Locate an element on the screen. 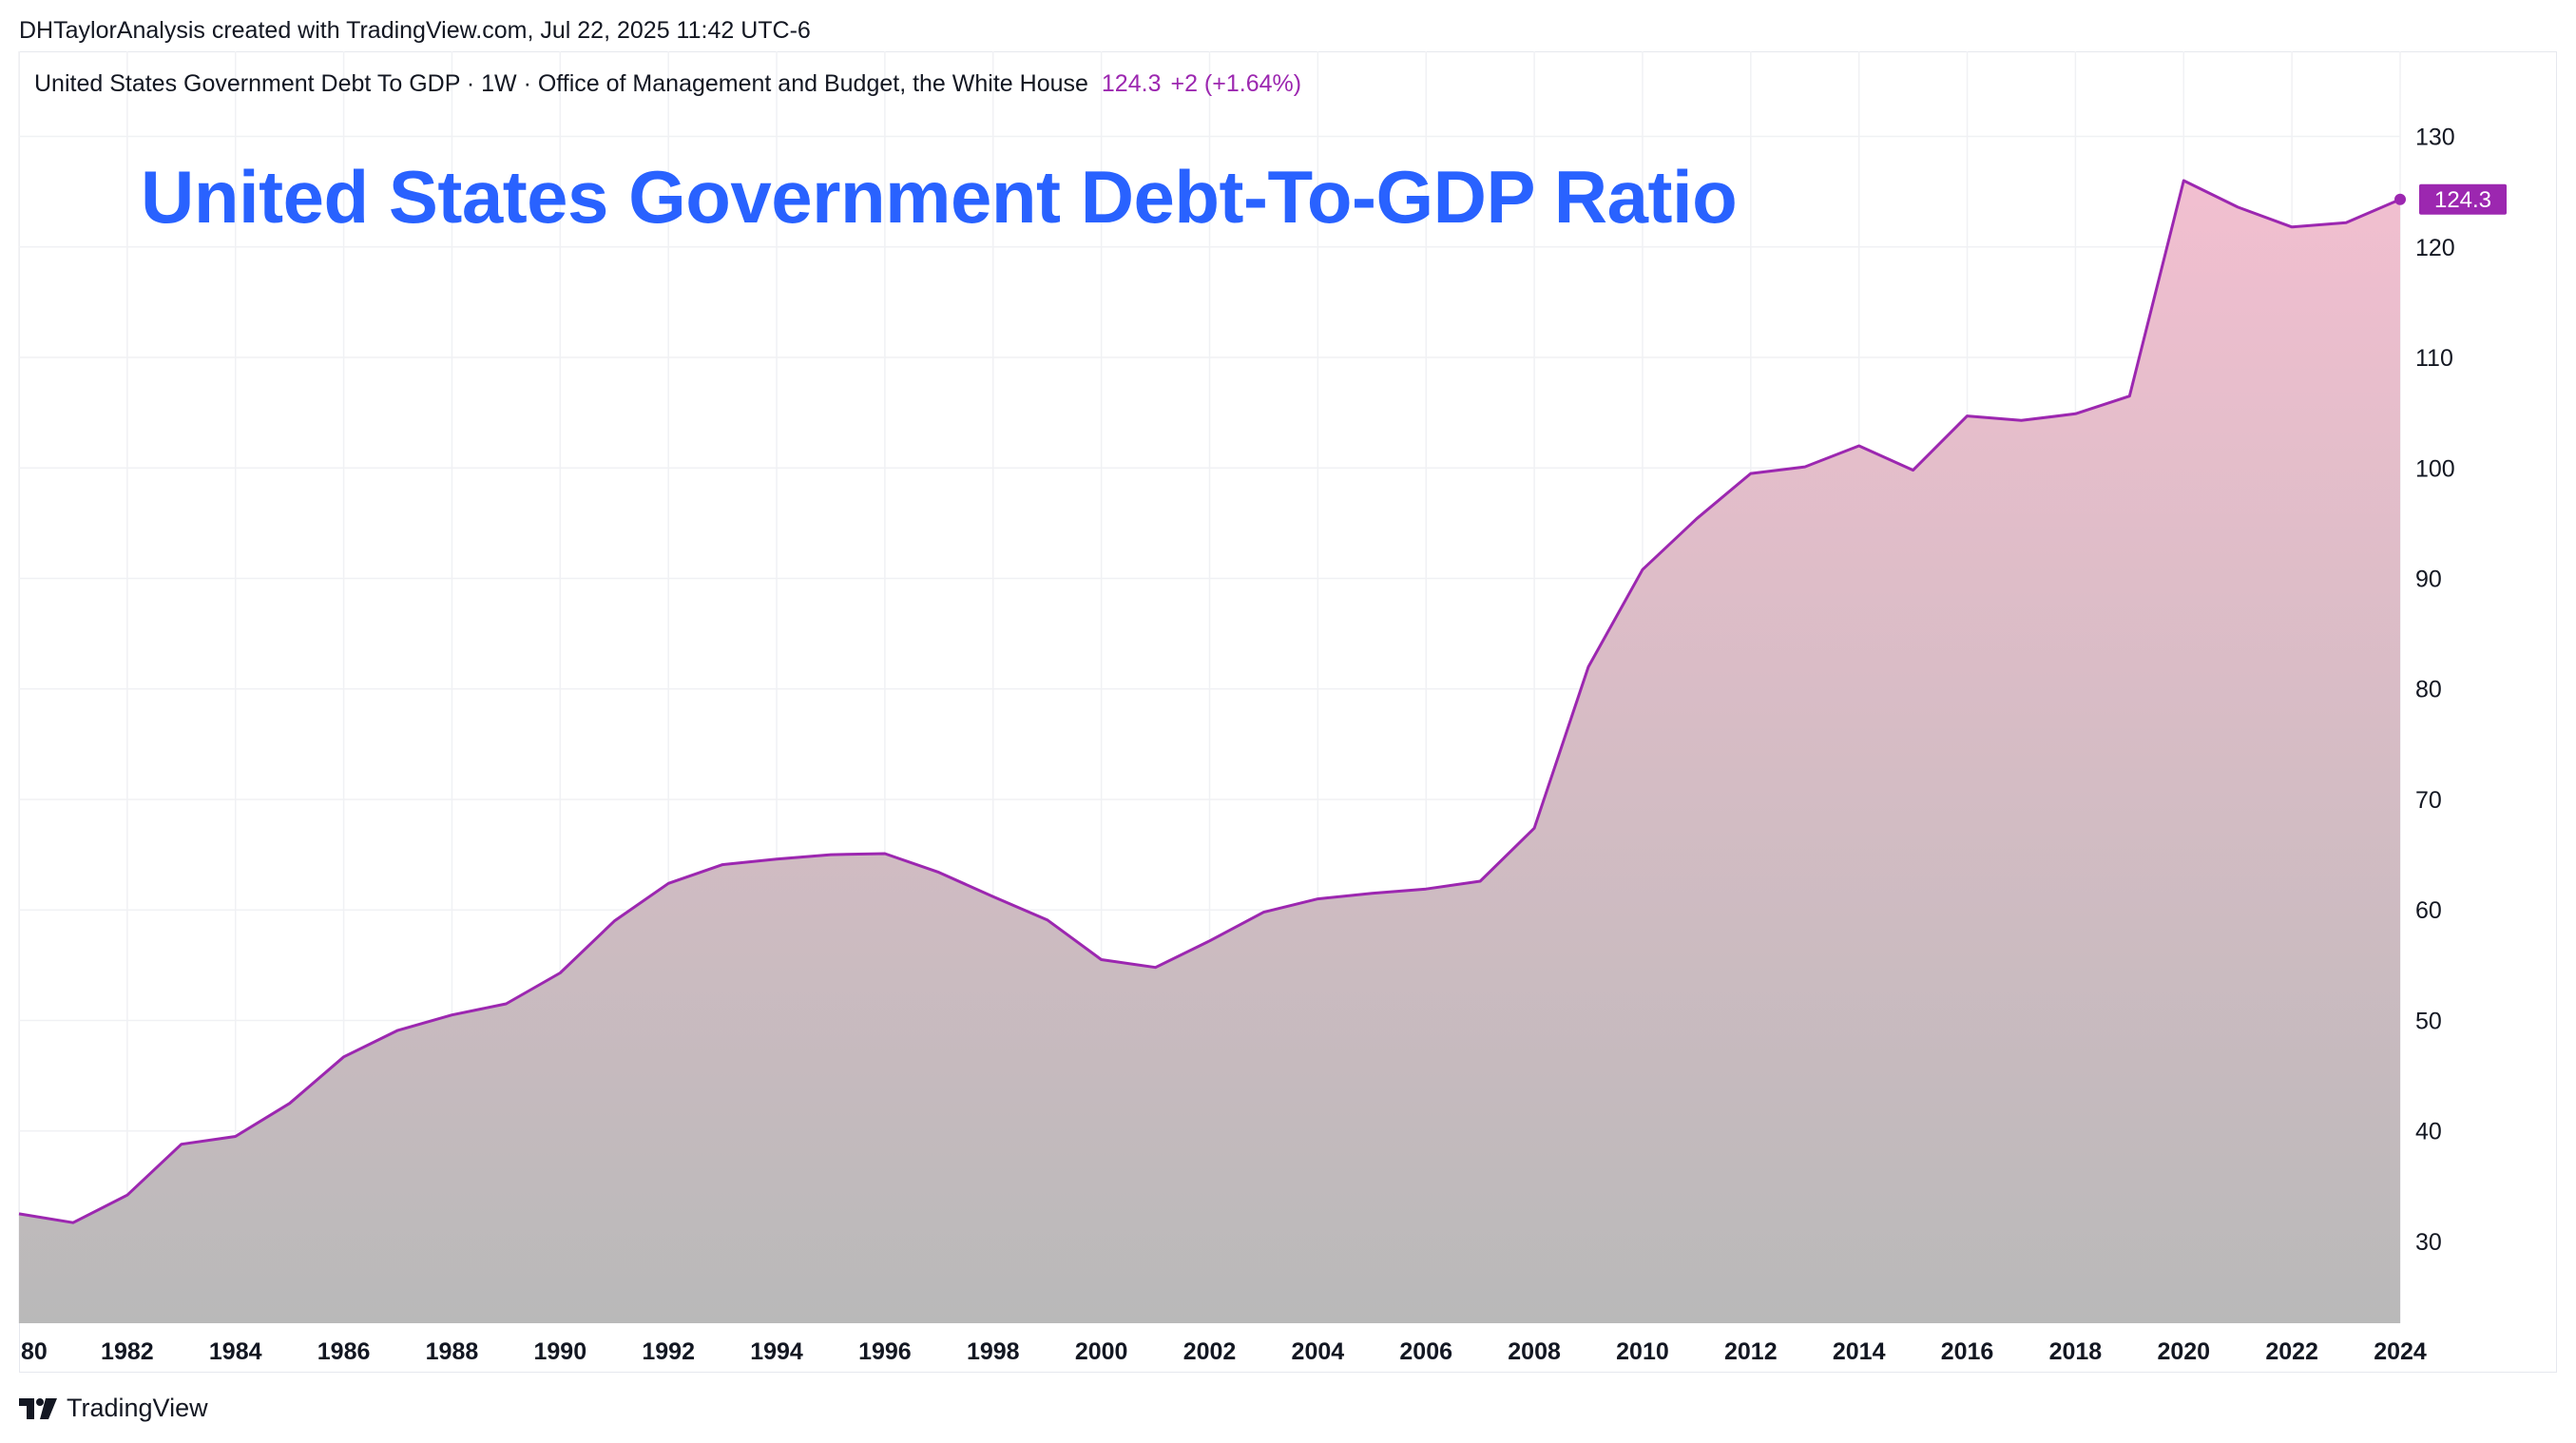  x-tick-label: 1984 is located at coordinates (235, 1351).